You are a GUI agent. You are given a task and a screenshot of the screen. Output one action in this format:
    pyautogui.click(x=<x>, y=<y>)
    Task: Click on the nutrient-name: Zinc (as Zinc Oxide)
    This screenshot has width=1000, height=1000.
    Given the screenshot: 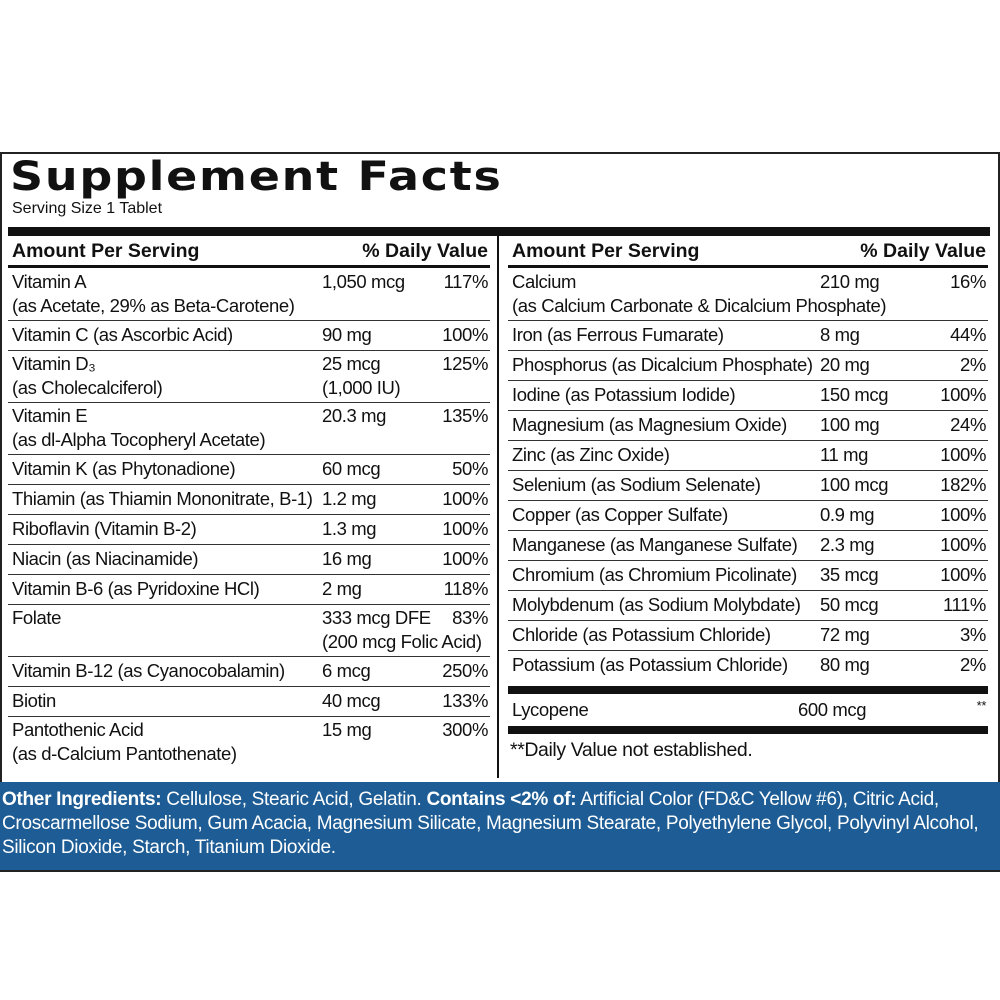 What is the action you would take?
    pyautogui.click(x=591, y=454)
    